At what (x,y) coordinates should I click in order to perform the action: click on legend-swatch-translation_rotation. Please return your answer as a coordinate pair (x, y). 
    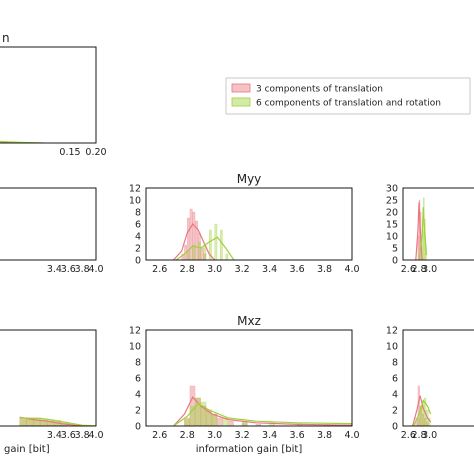
    Looking at the image, I should click on (241, 102).